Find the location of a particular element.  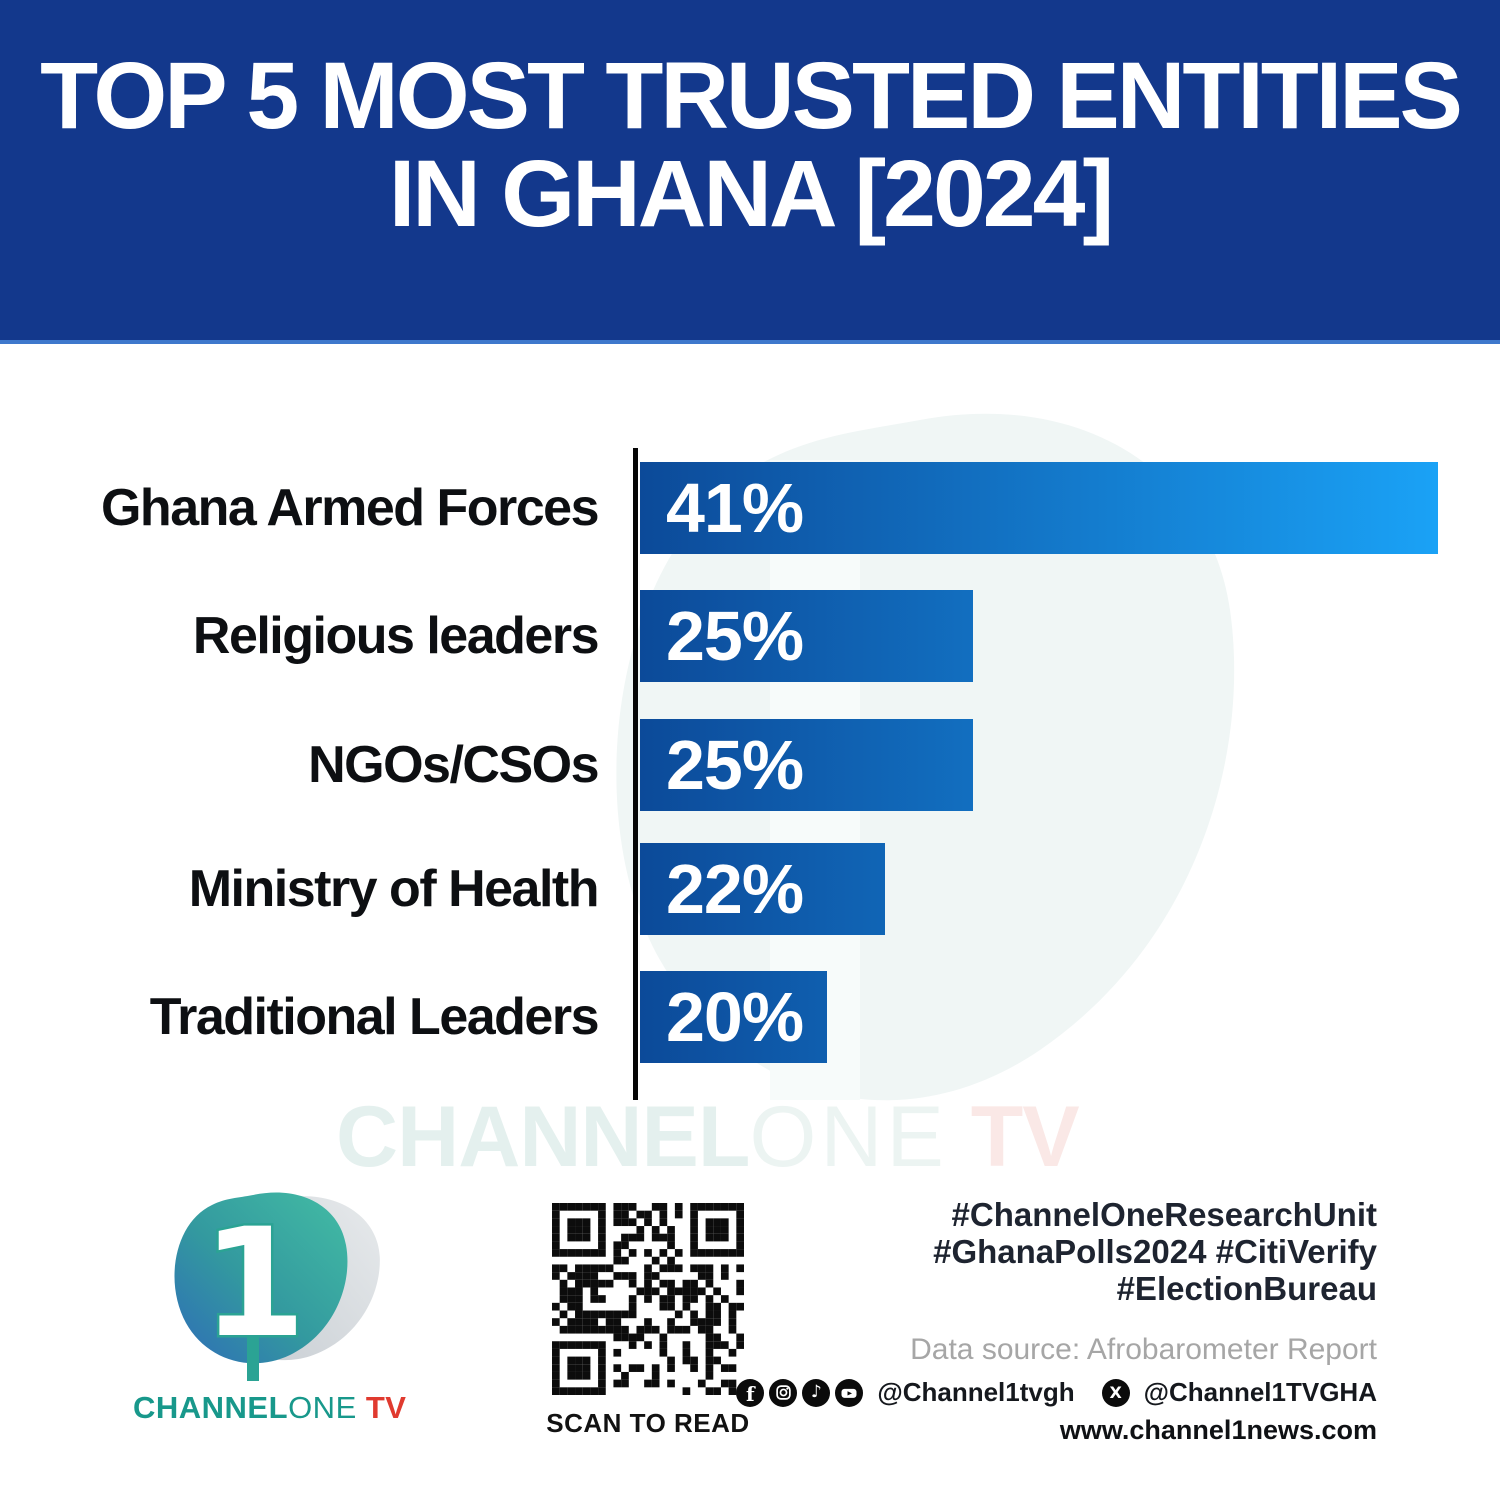

x-handle: @Channel1TVGHA is located at coordinates (1260, 1392).